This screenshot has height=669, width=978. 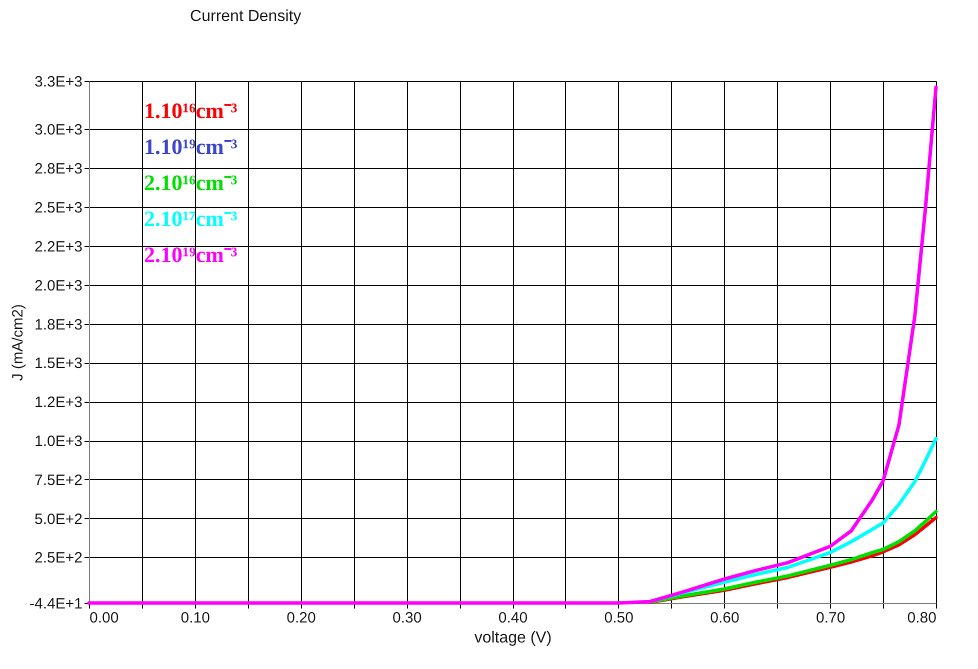 What do you see at coordinates (58, 169) in the screenshot?
I see `y-tick-label: 2.8E+3` at bounding box center [58, 169].